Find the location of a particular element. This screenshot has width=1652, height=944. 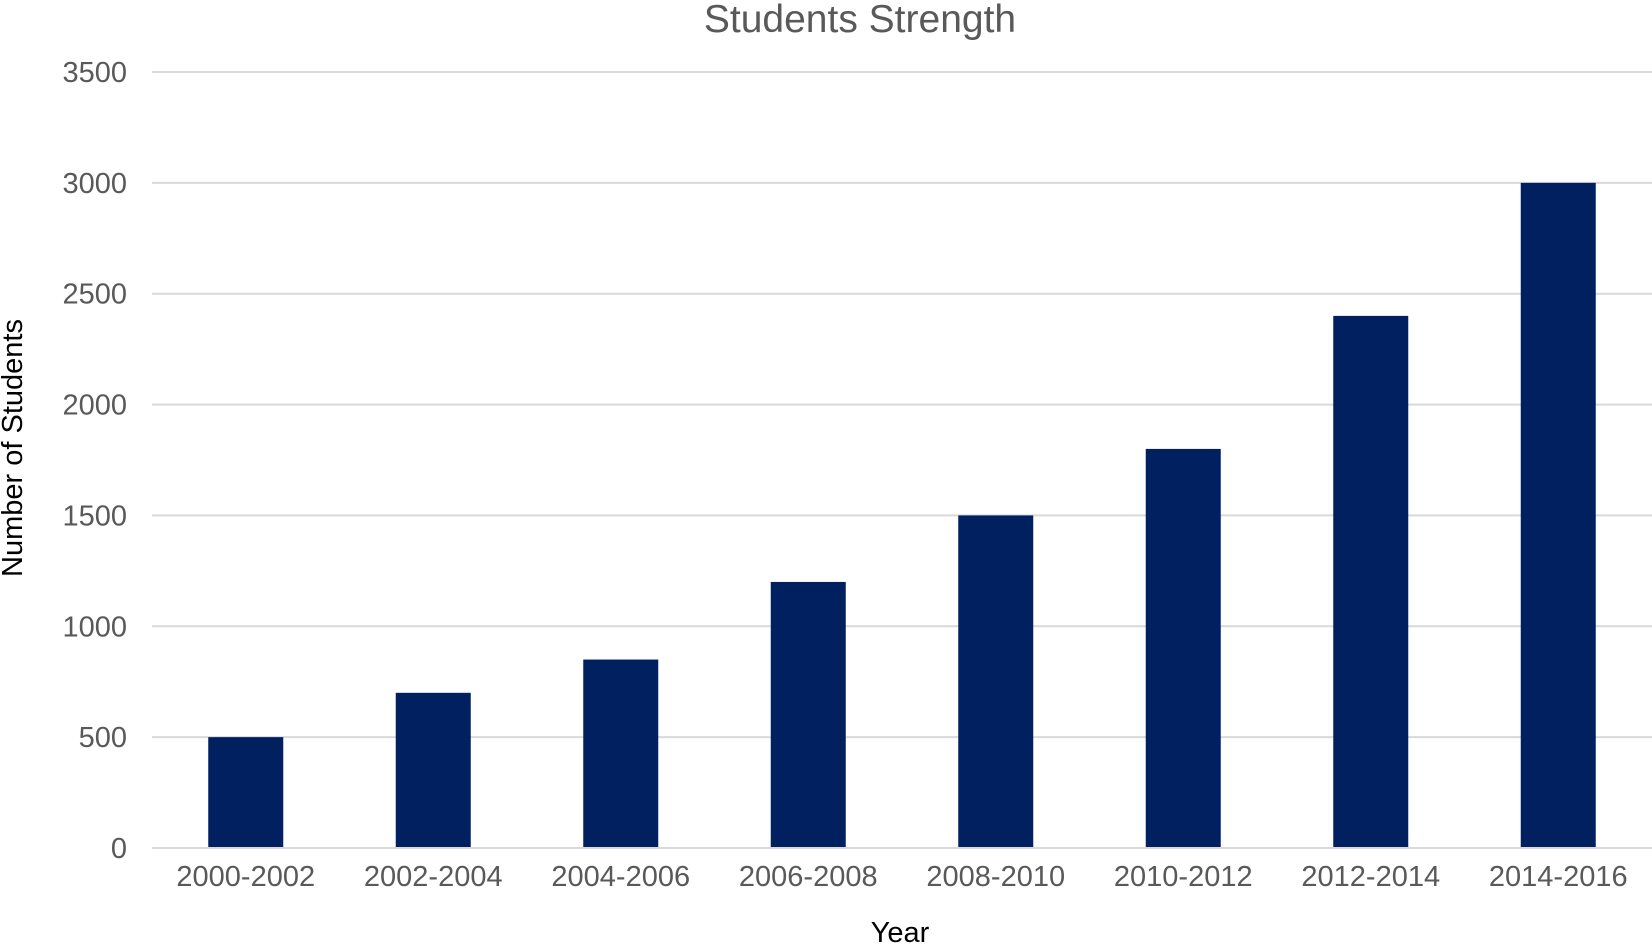

y-tick-label: 2500 is located at coordinates (94, 295).